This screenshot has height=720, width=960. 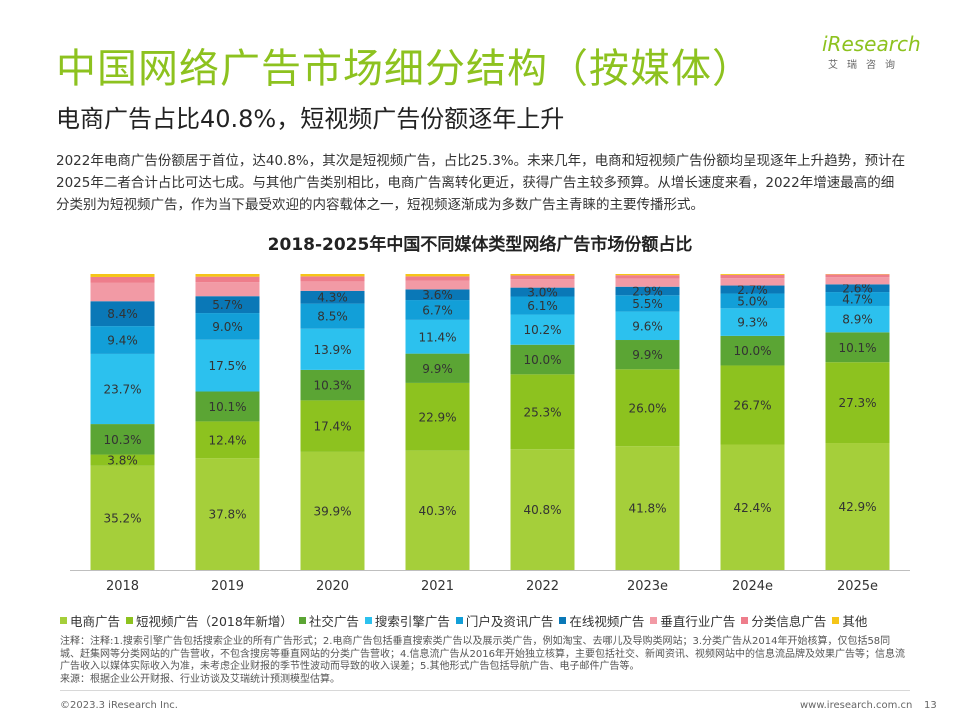 I want to click on data-label: 9.6%, so click(x=647, y=326).